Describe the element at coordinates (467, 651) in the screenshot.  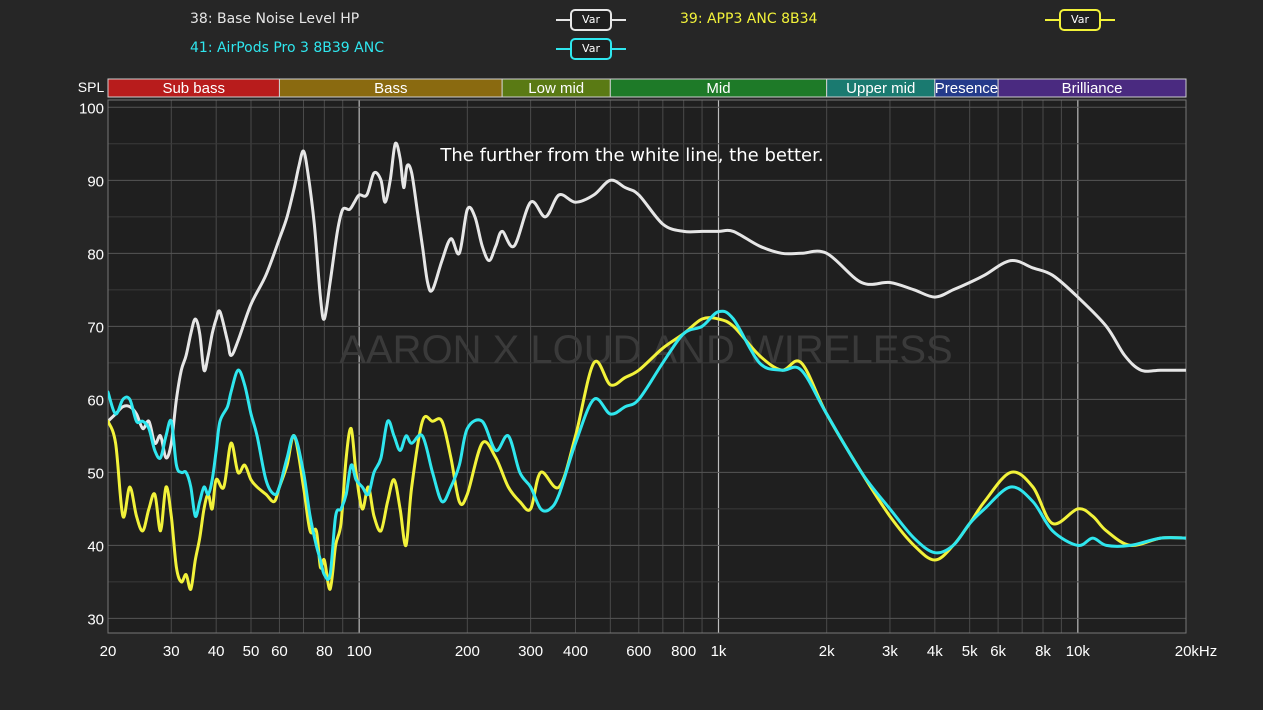
I see `x-tick-label: 200` at that location.